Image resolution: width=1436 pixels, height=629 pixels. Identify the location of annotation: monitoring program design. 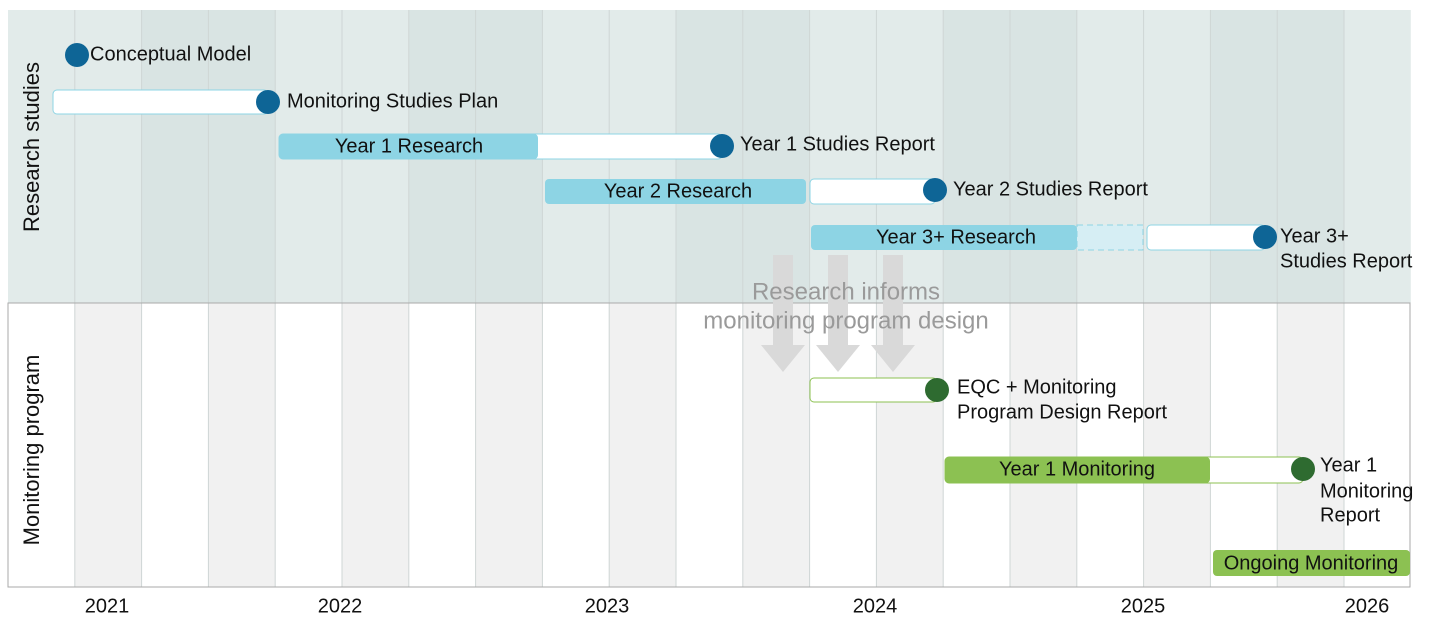
(845, 320).